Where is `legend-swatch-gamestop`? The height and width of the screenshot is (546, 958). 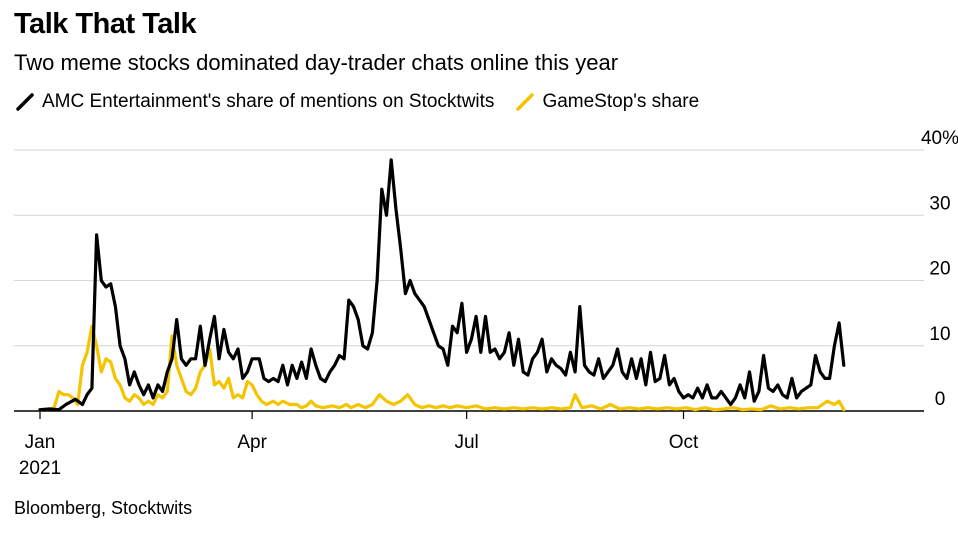
legend-swatch-gamestop is located at coordinates (525, 102).